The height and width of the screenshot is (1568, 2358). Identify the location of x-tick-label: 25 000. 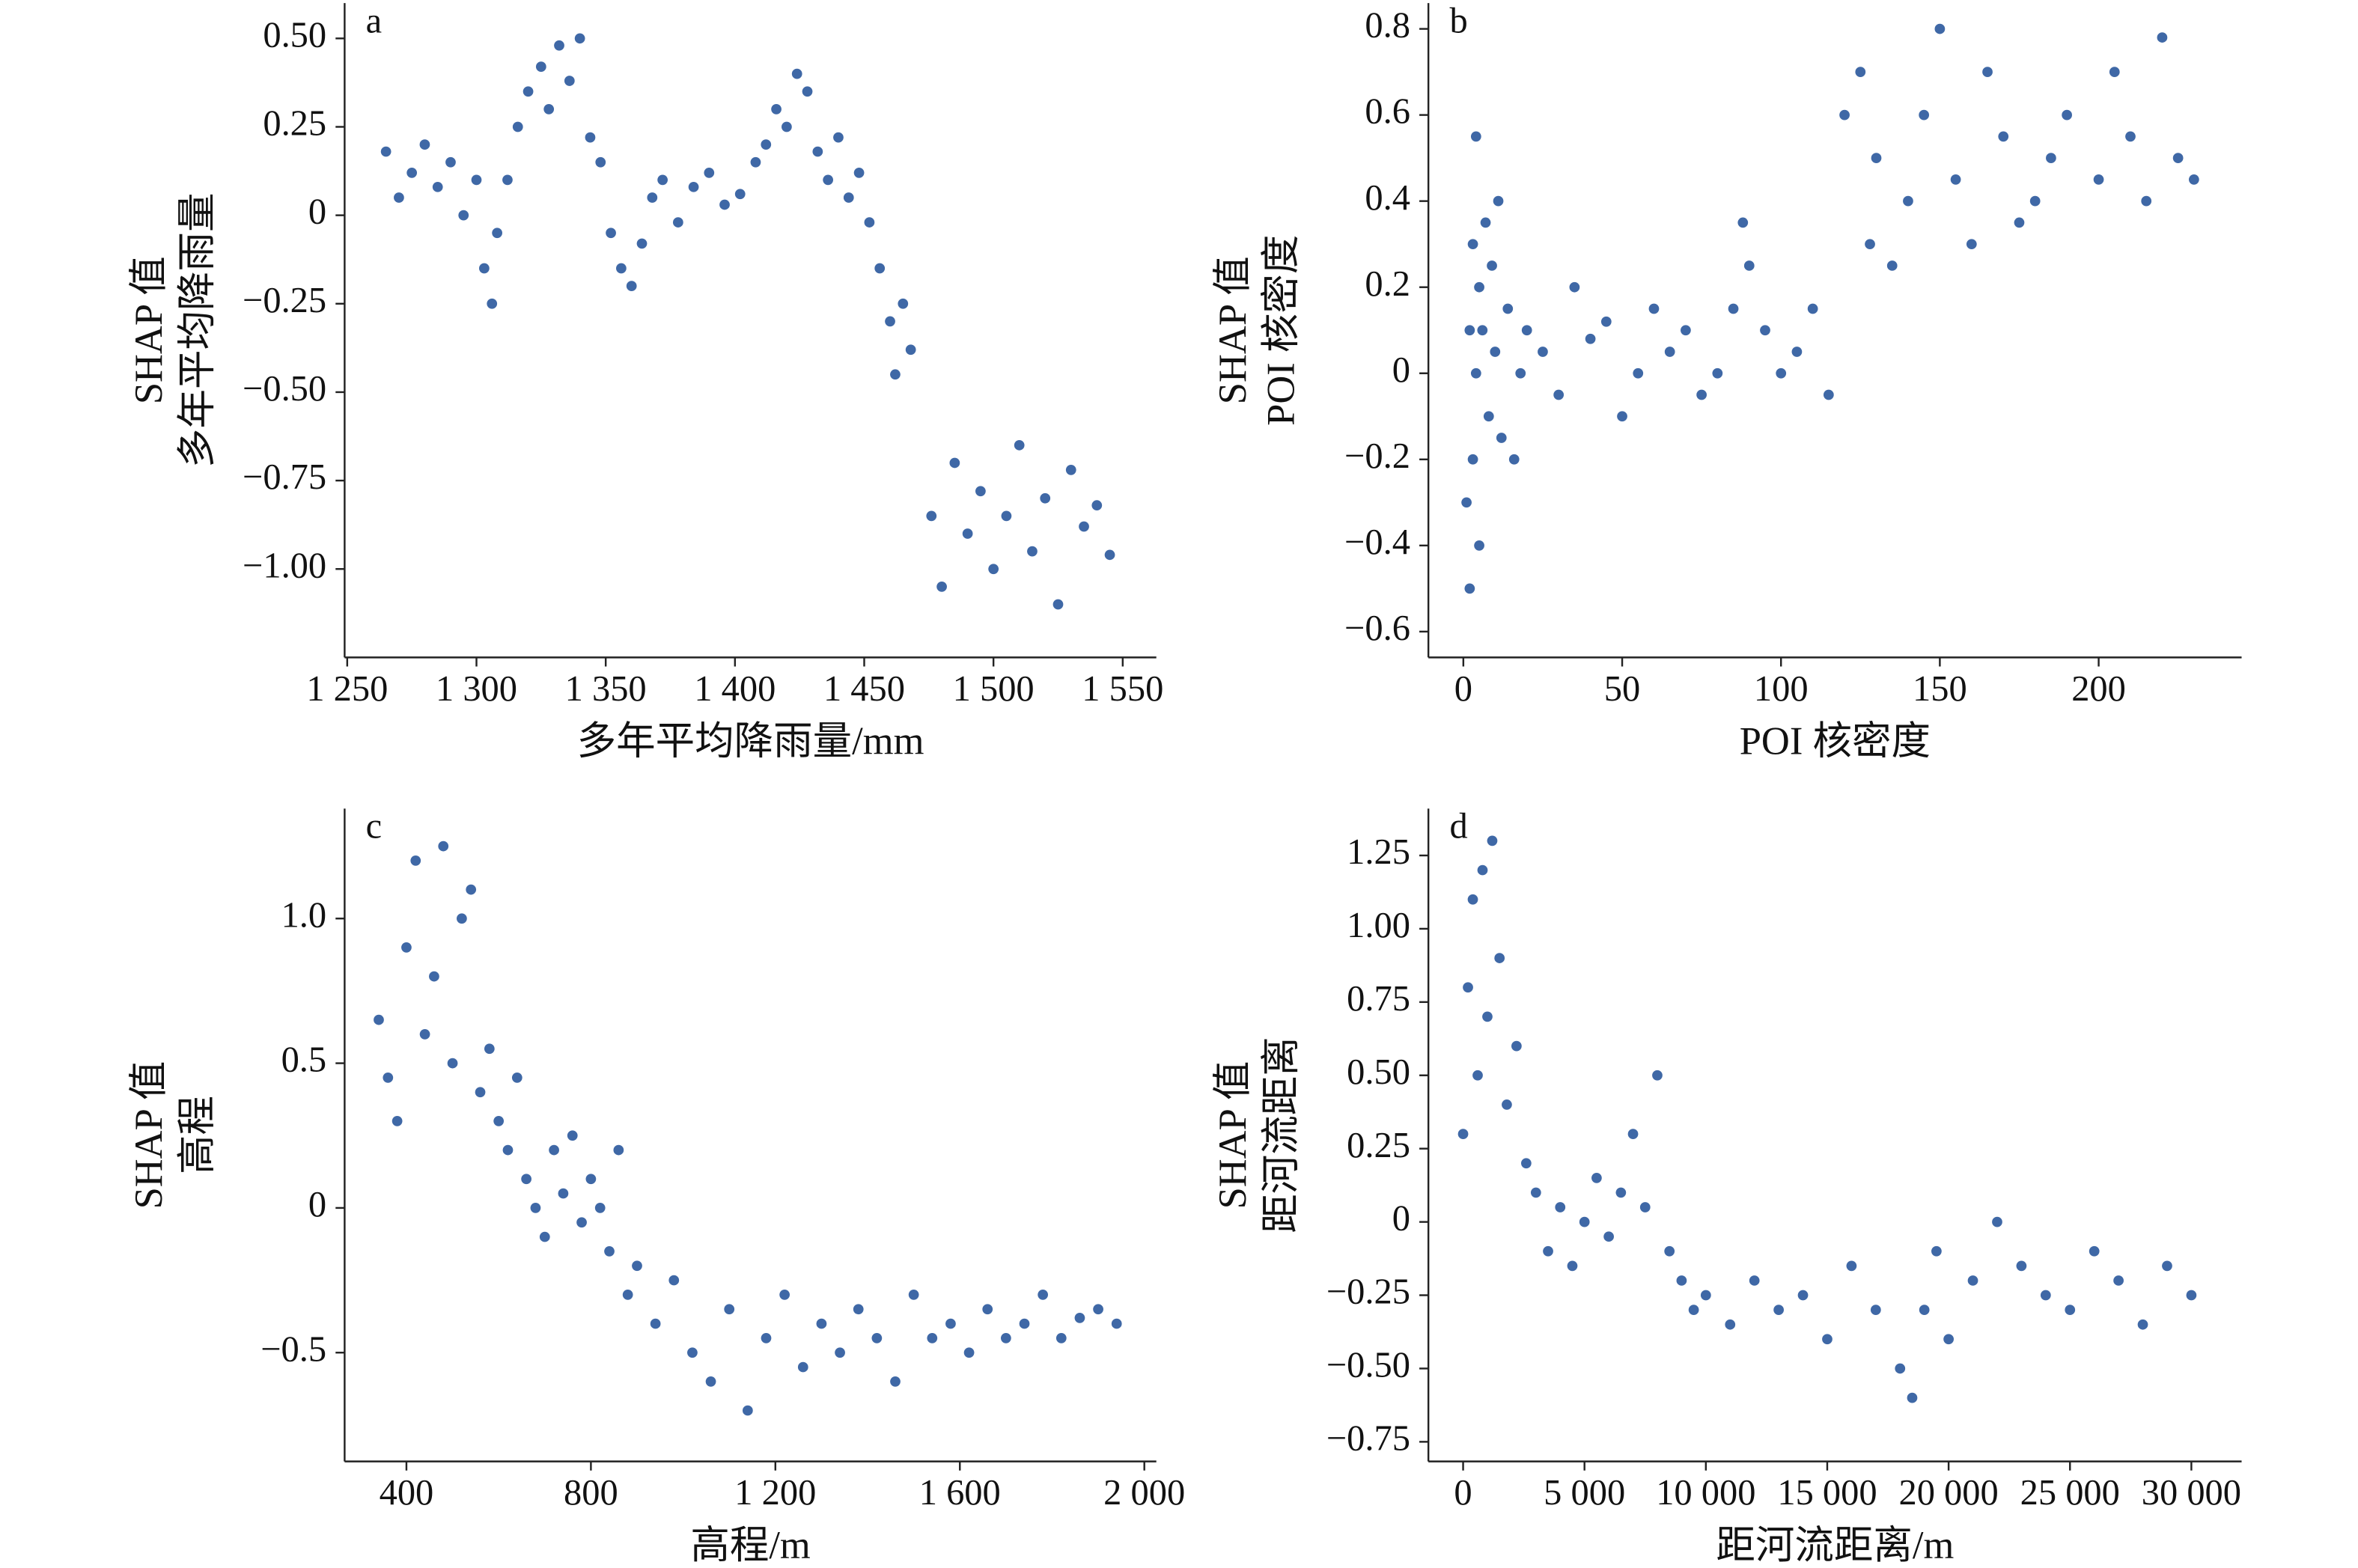
(2070, 1493).